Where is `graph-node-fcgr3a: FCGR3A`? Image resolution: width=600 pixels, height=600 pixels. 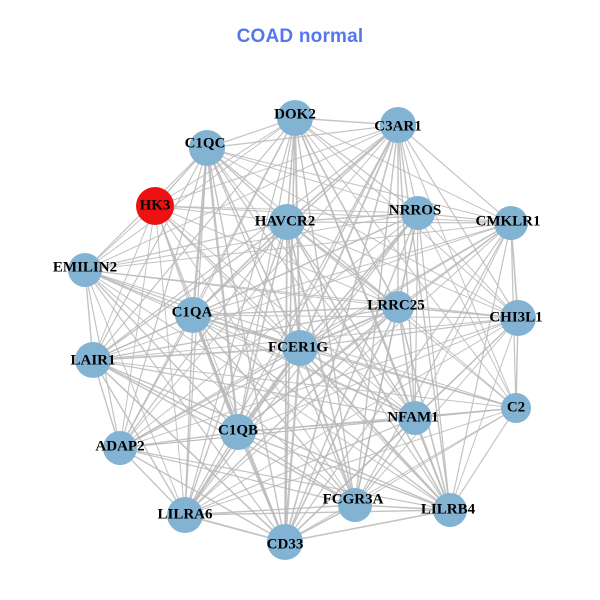
graph-node-fcgr3a: FCGR3A is located at coordinates (353, 505).